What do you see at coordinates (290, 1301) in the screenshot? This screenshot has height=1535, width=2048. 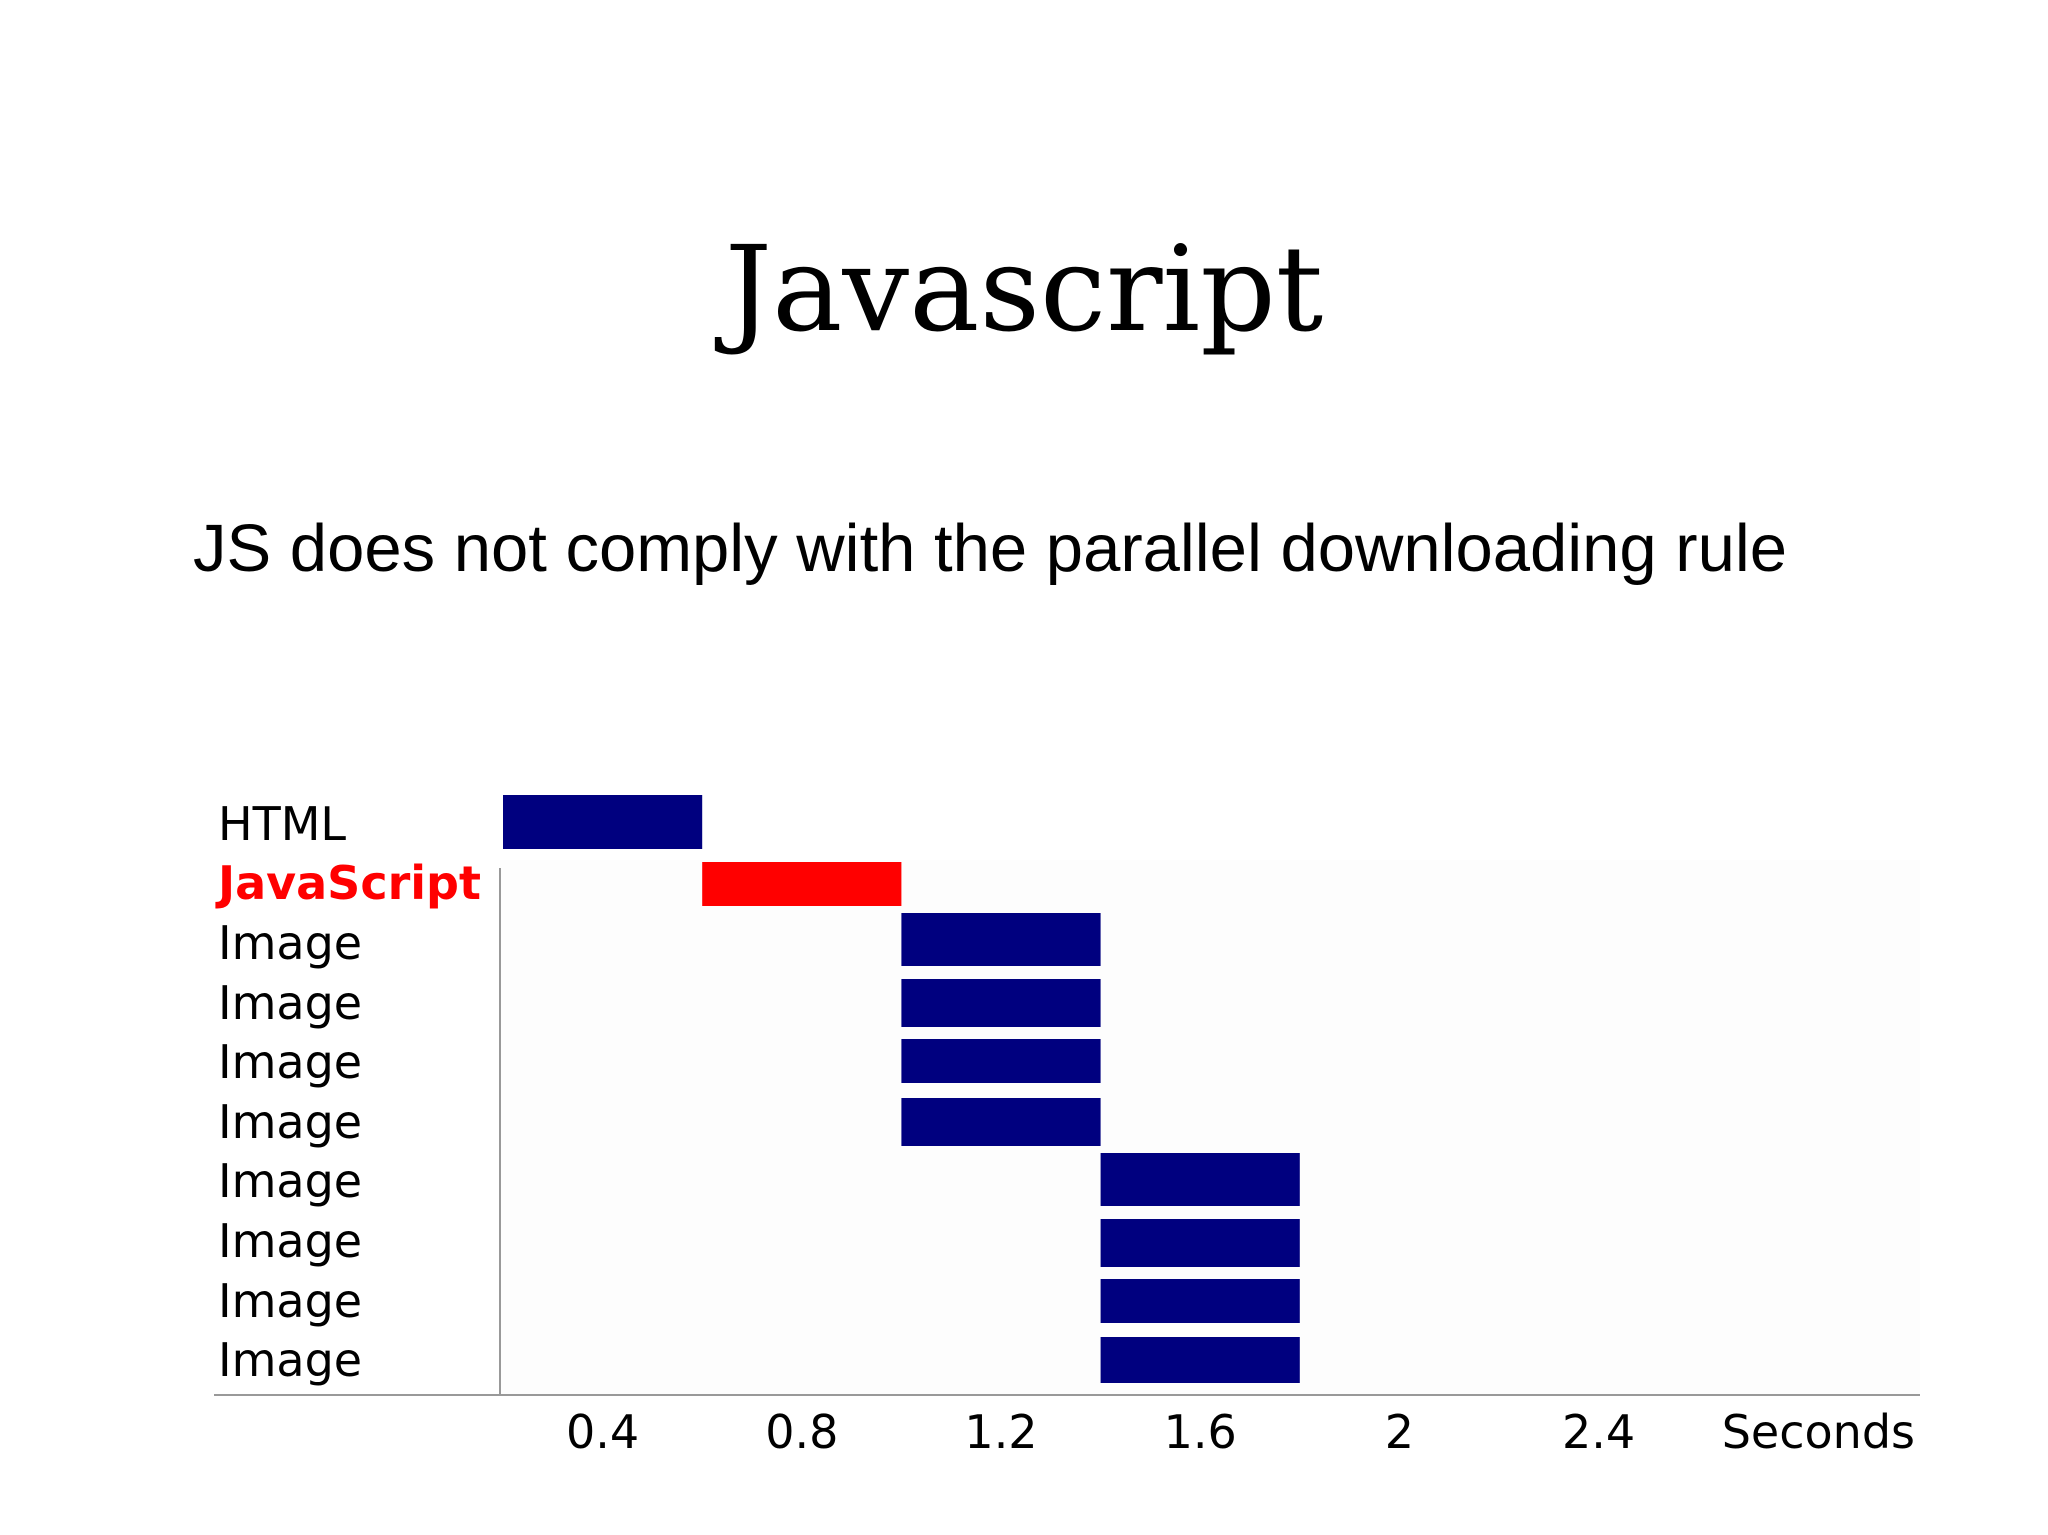 I see `row-label-8: Image` at bounding box center [290, 1301].